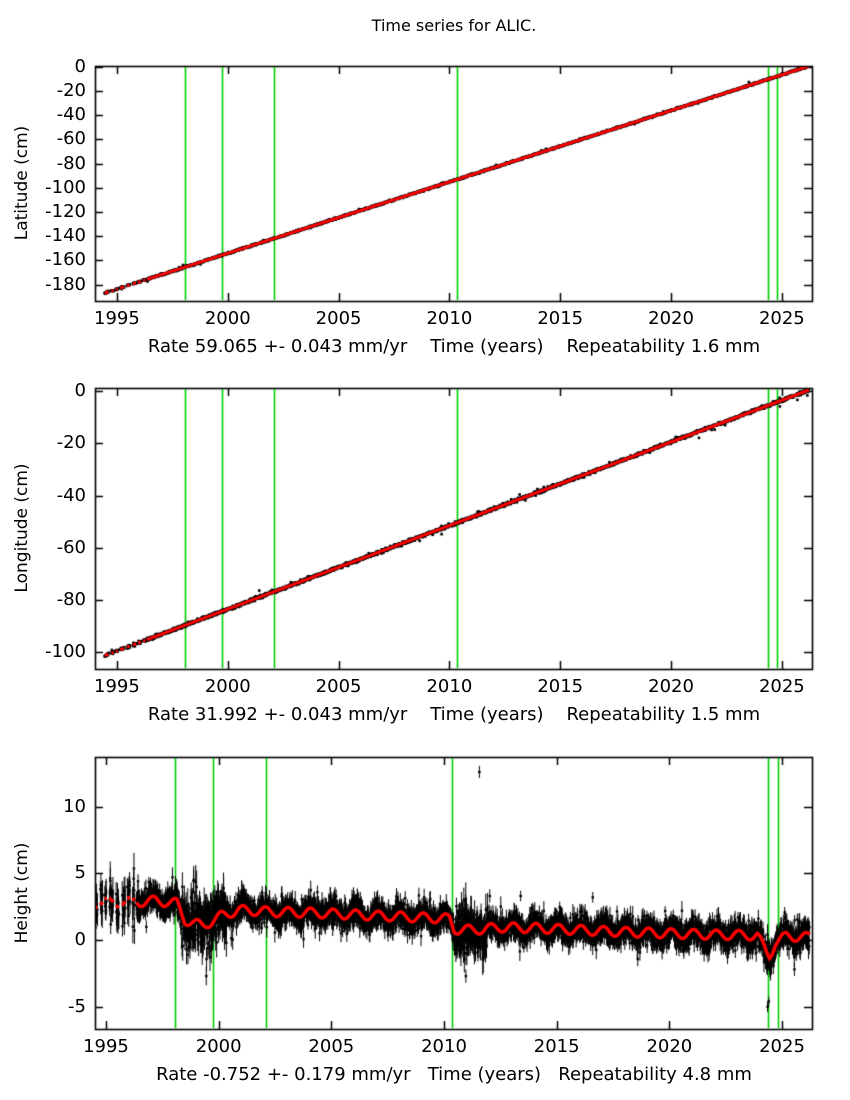 This screenshot has width=850, height=1100. What do you see at coordinates (65, 236) in the screenshot?
I see `y-tick-label-latitude: -140` at bounding box center [65, 236].